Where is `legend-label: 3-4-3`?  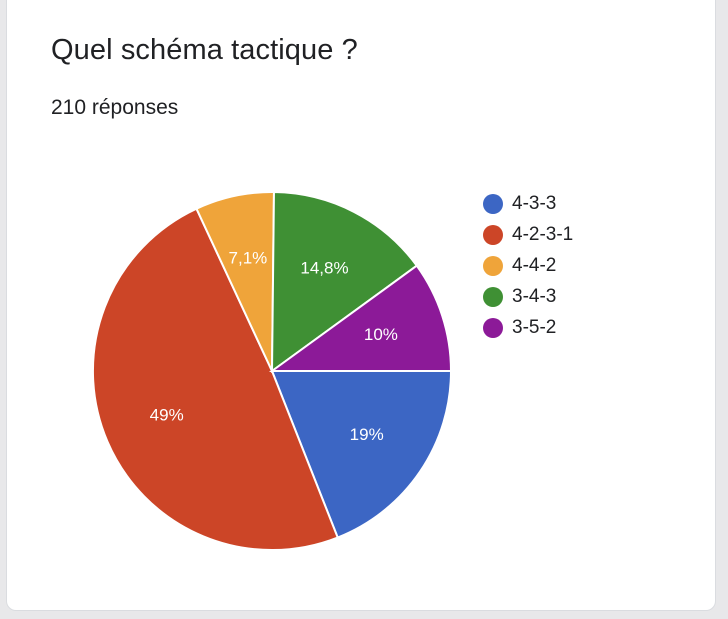 legend-label: 3-4-3 is located at coordinates (534, 296).